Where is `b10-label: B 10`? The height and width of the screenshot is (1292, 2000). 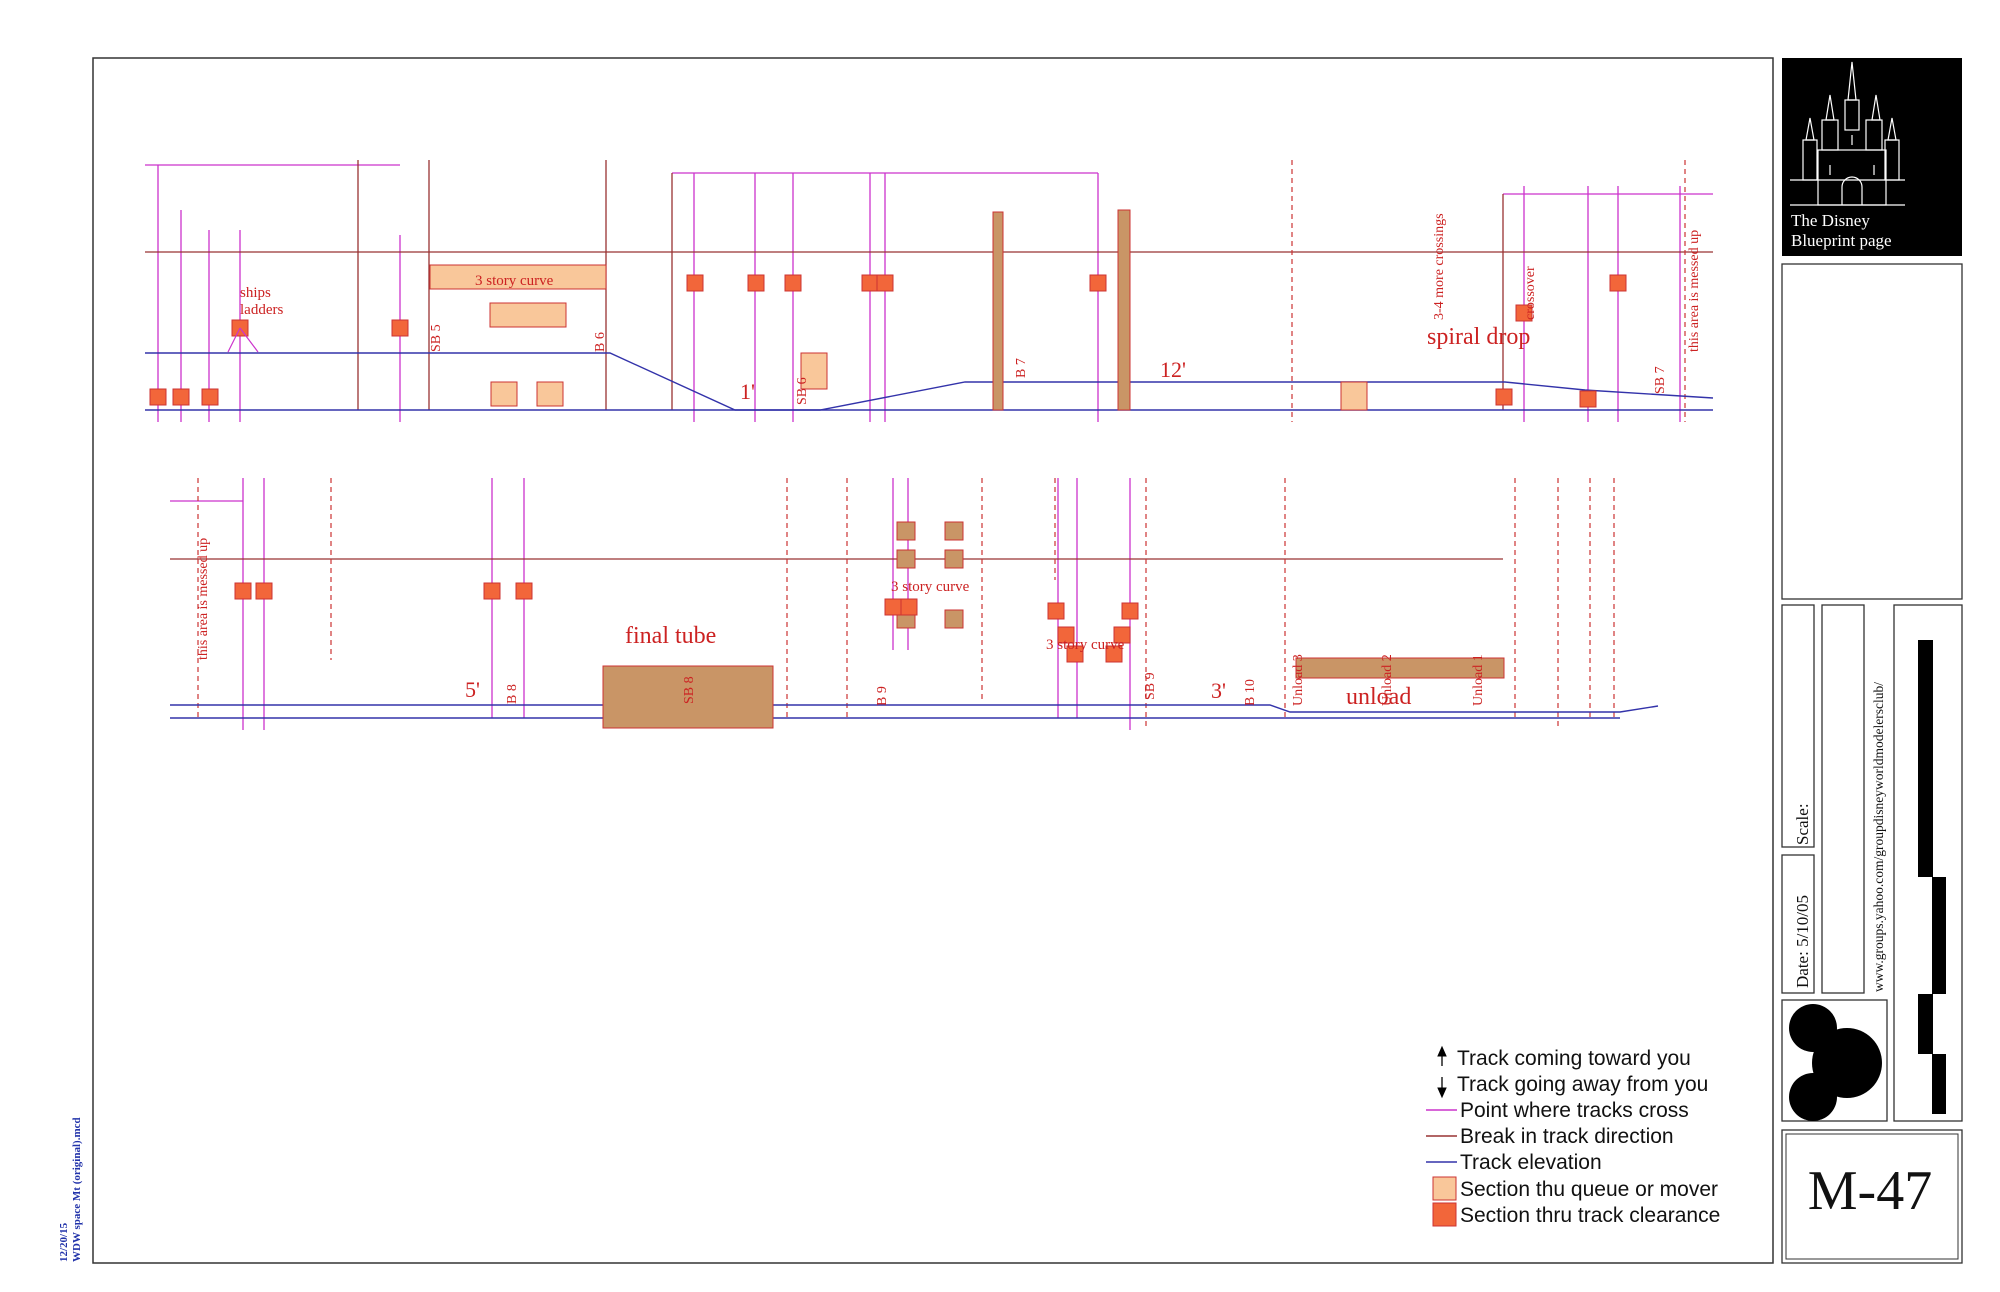 b10-label: B 10 is located at coordinates (1250, 692).